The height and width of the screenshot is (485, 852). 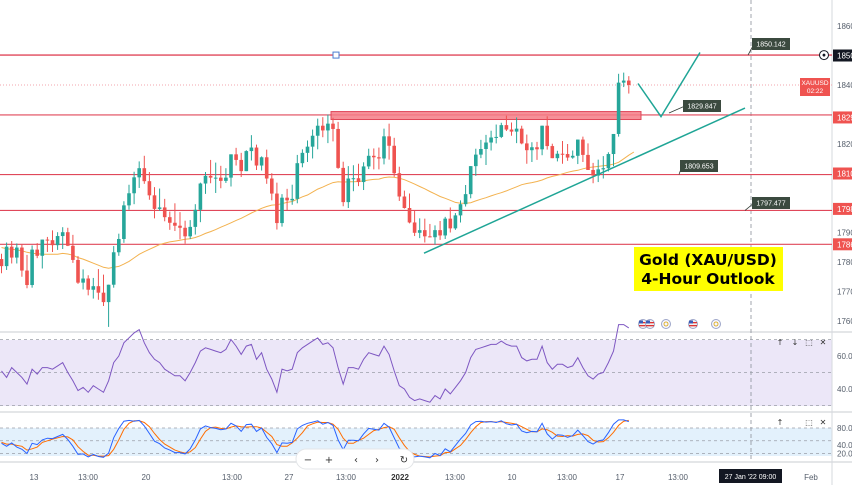 I want to click on projection-path, so click(x=669, y=85).